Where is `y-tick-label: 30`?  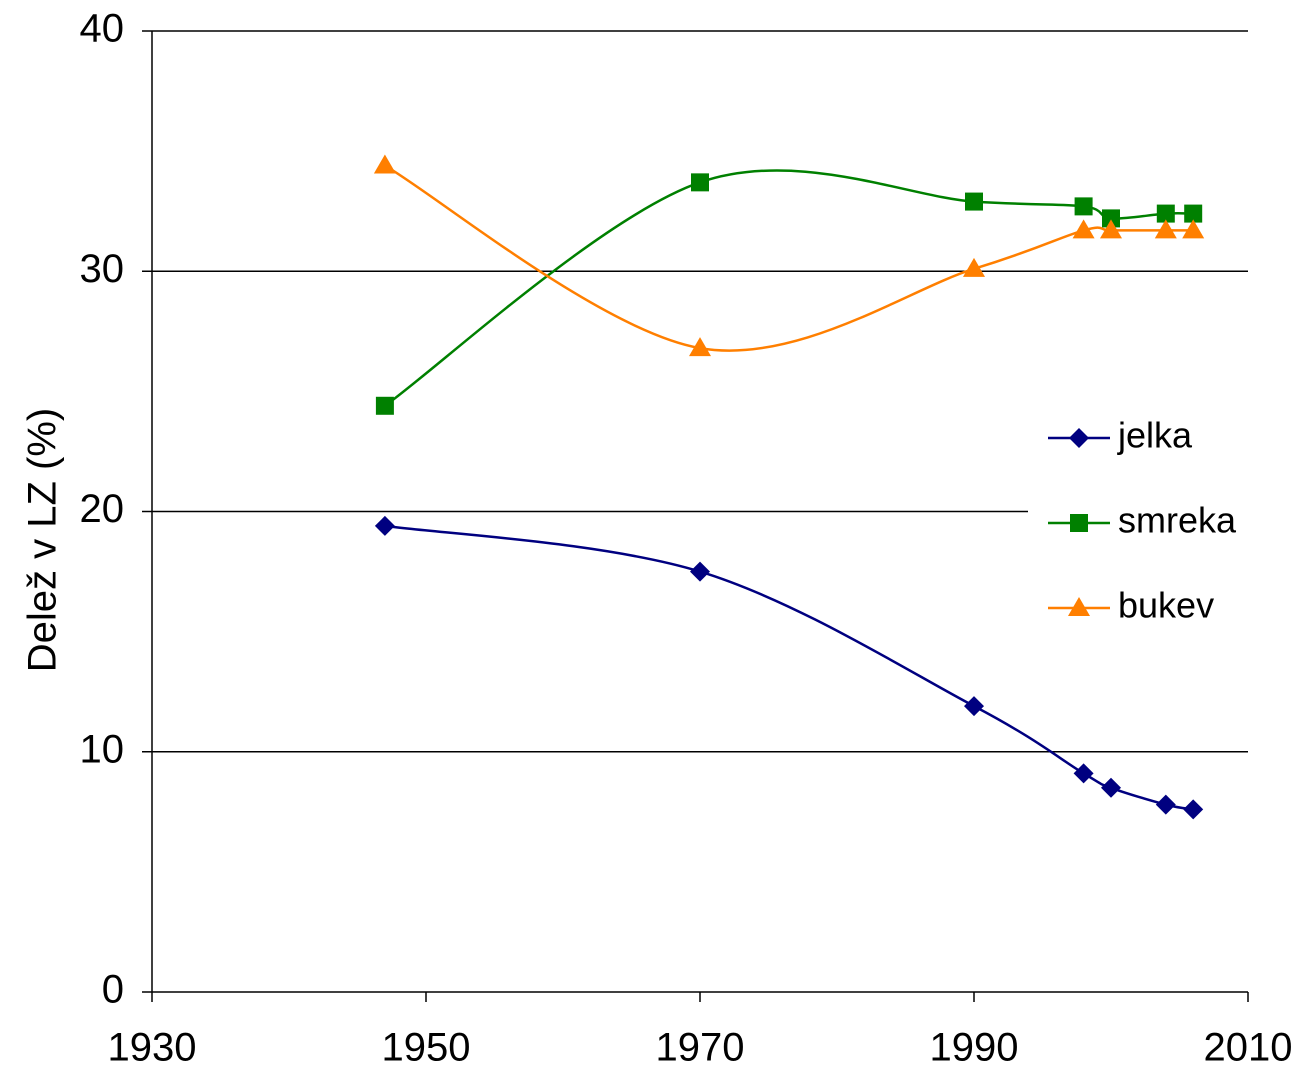
y-tick-label: 30 is located at coordinates (102, 269).